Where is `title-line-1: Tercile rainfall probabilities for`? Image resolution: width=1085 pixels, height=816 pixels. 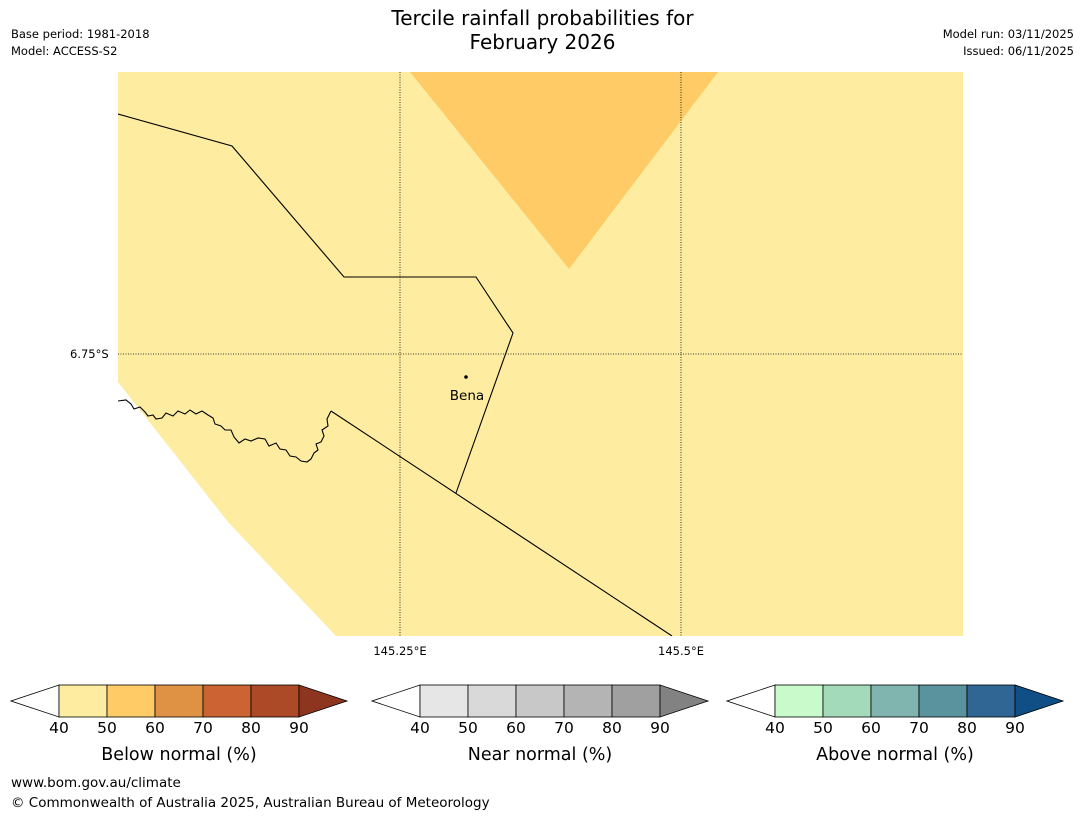 title-line-1: Tercile rainfall probabilities for is located at coordinates (542, 18).